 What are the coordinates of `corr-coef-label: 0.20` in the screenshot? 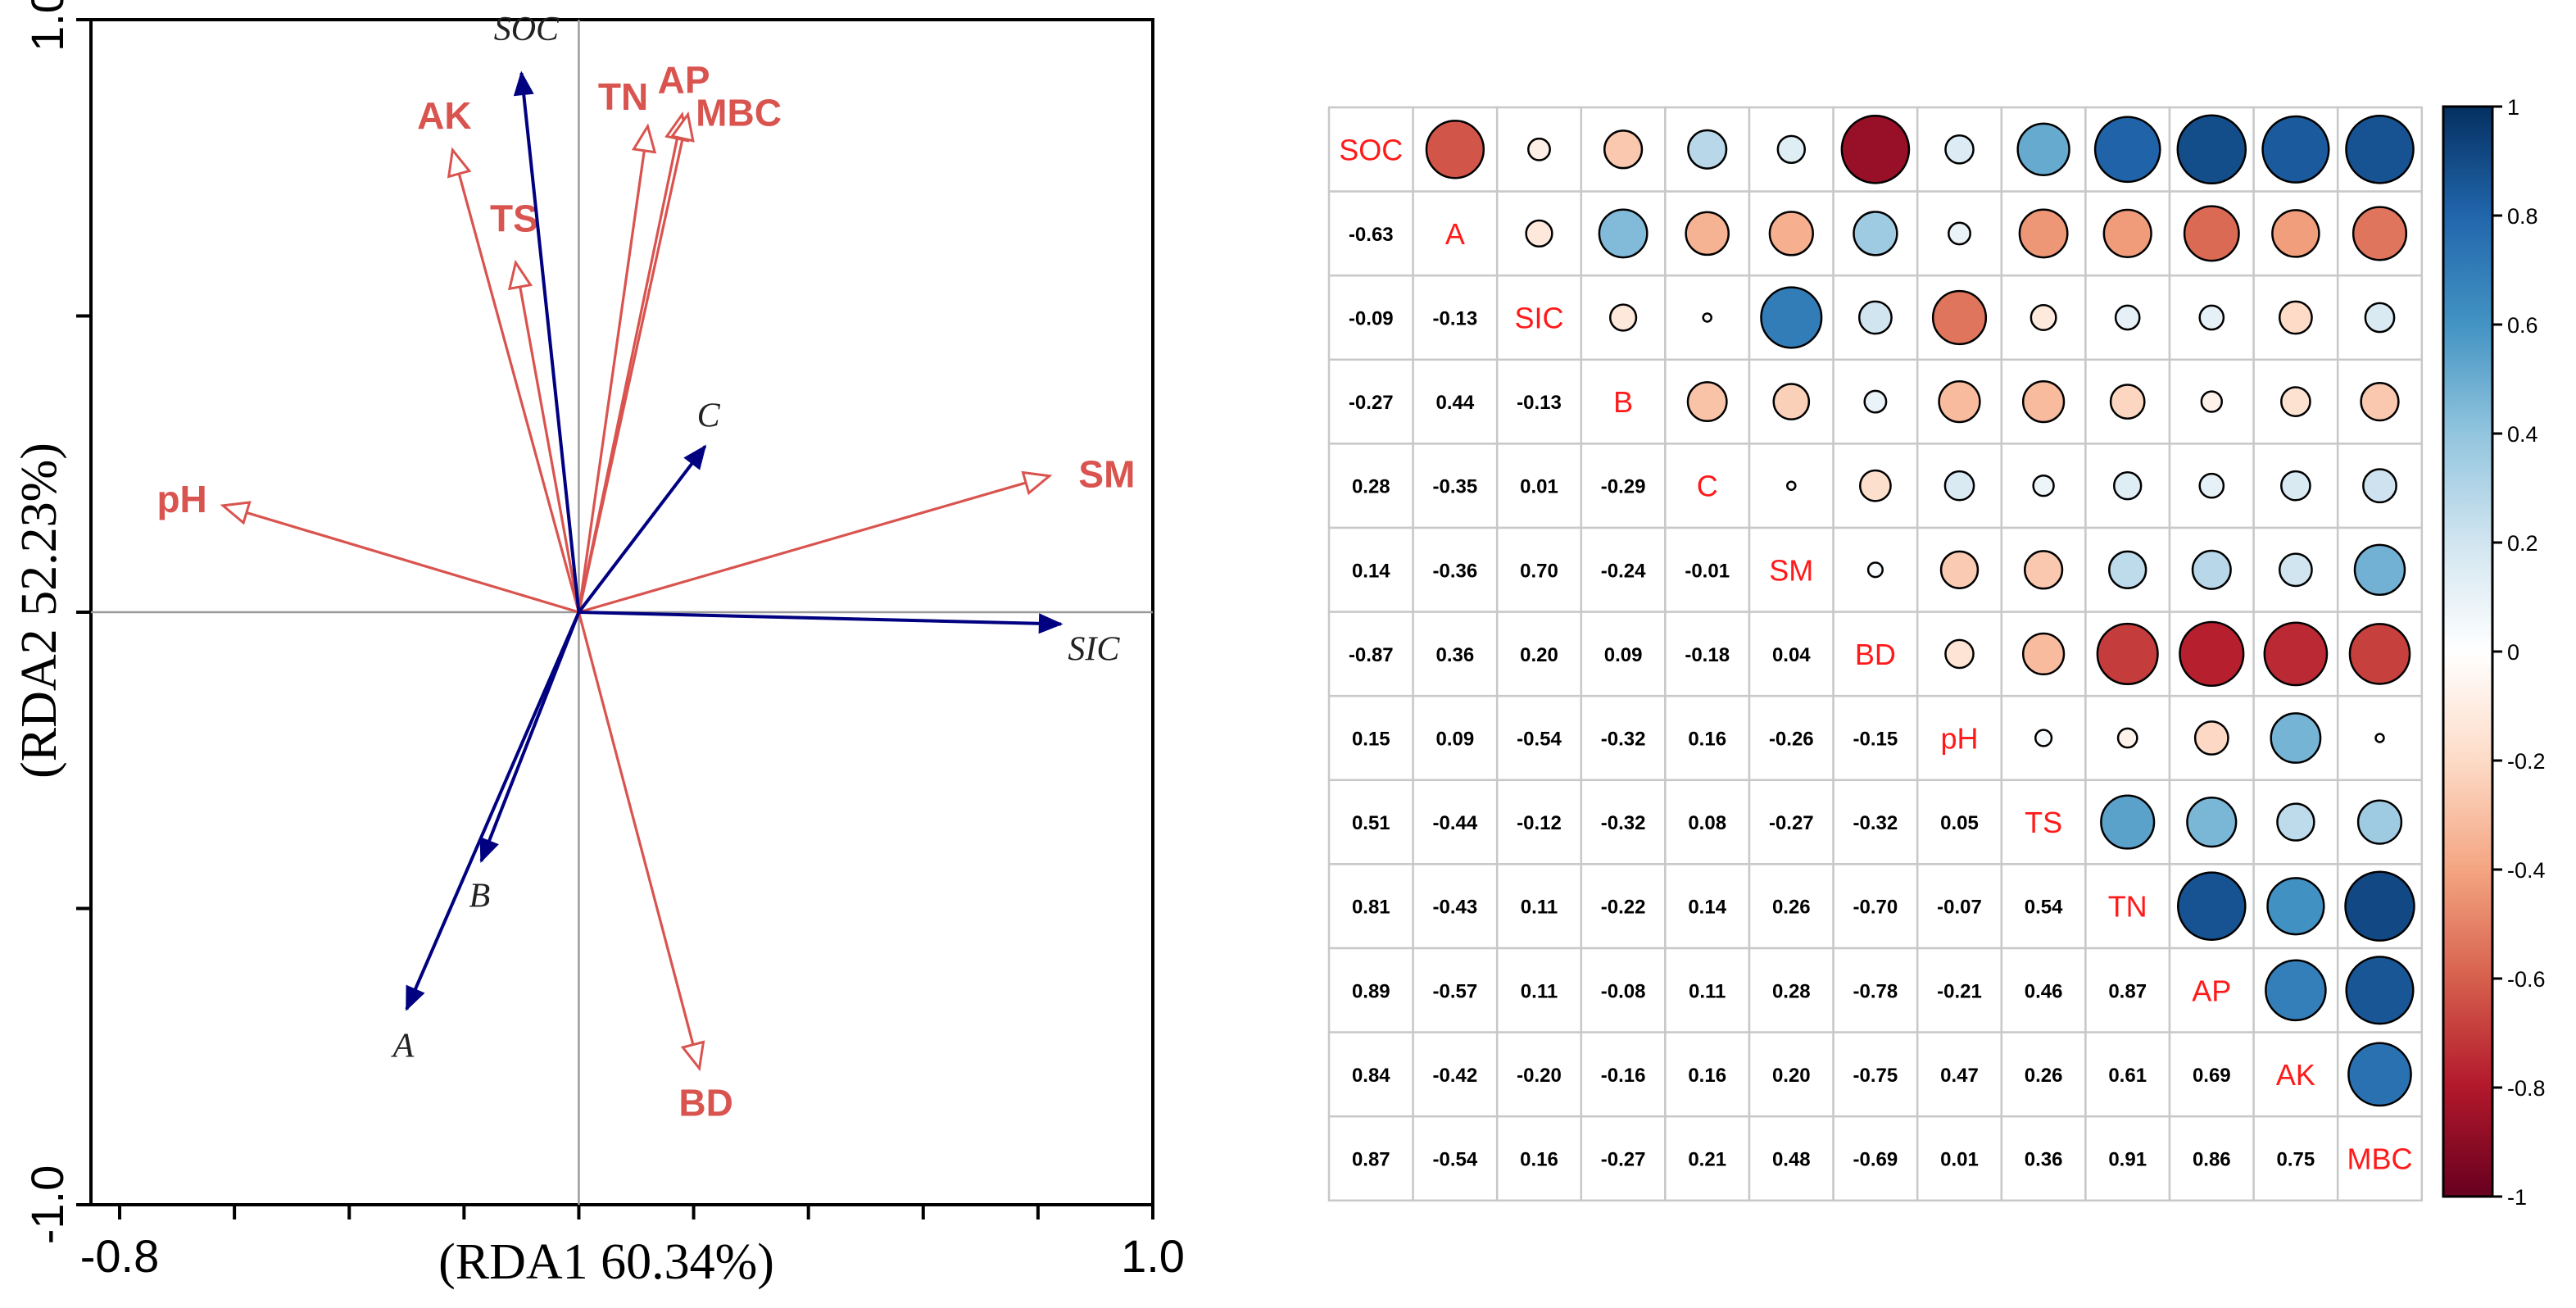 It's located at (1791, 1076).